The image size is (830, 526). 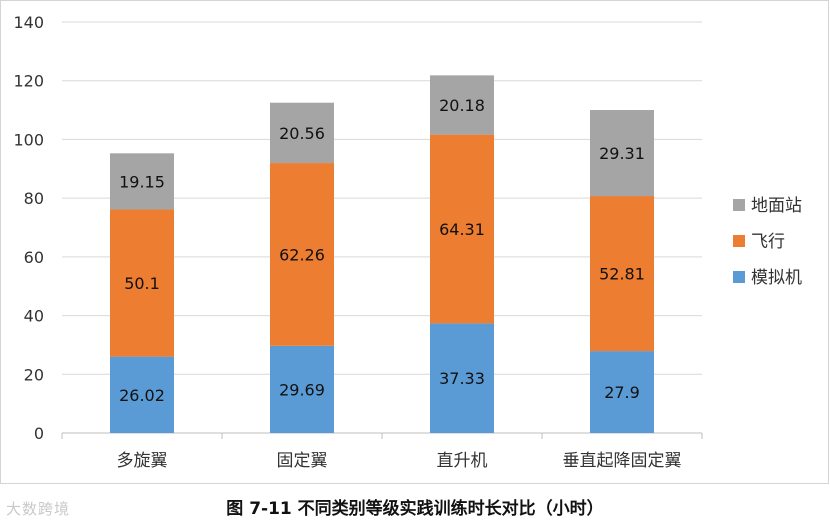 I want to click on data-label: 20.56, so click(x=302, y=133).